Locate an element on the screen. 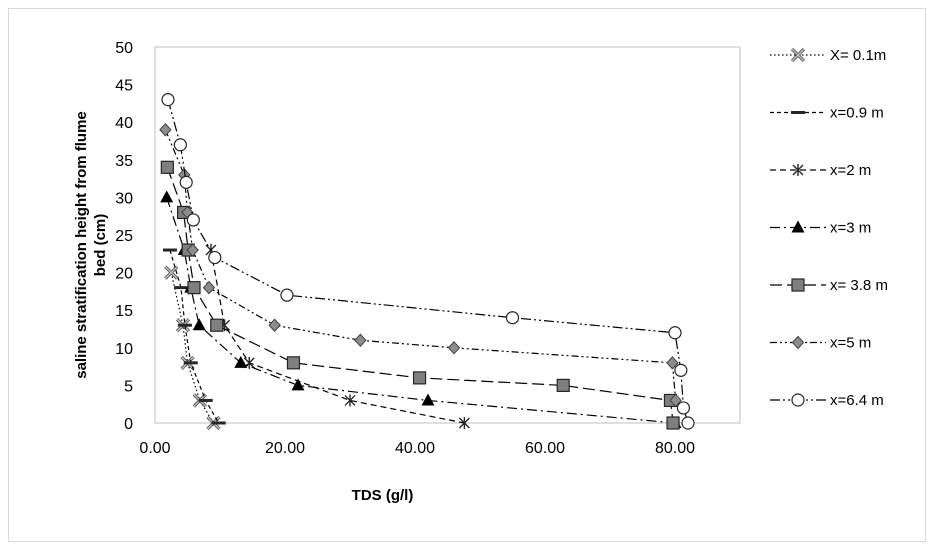 Image resolution: width=936 pixels, height=551 pixels. x-axis-tick-labels: 0.00 20.00 40.00 60.00 80.00 is located at coordinates (417, 448).